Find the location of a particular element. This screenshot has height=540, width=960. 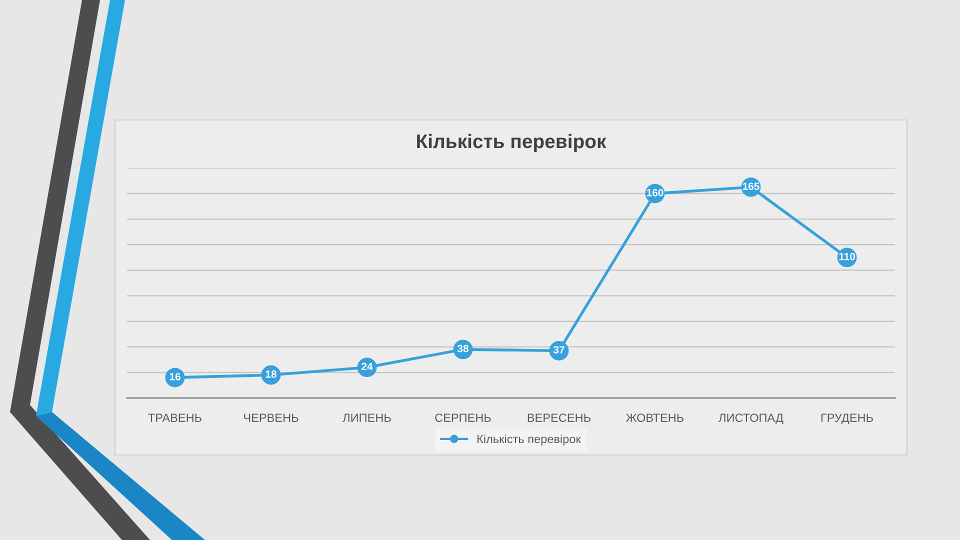

x-tick-label: ВЕРЕСЕНЬ is located at coordinates (559, 418).